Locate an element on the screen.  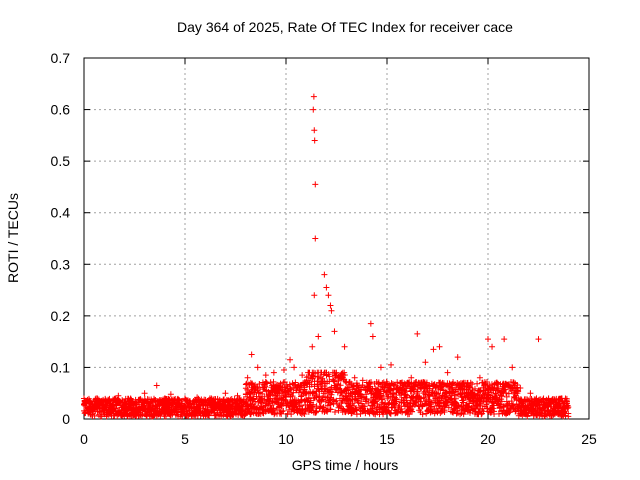
x-tick-label: 10 is located at coordinates (286, 439).